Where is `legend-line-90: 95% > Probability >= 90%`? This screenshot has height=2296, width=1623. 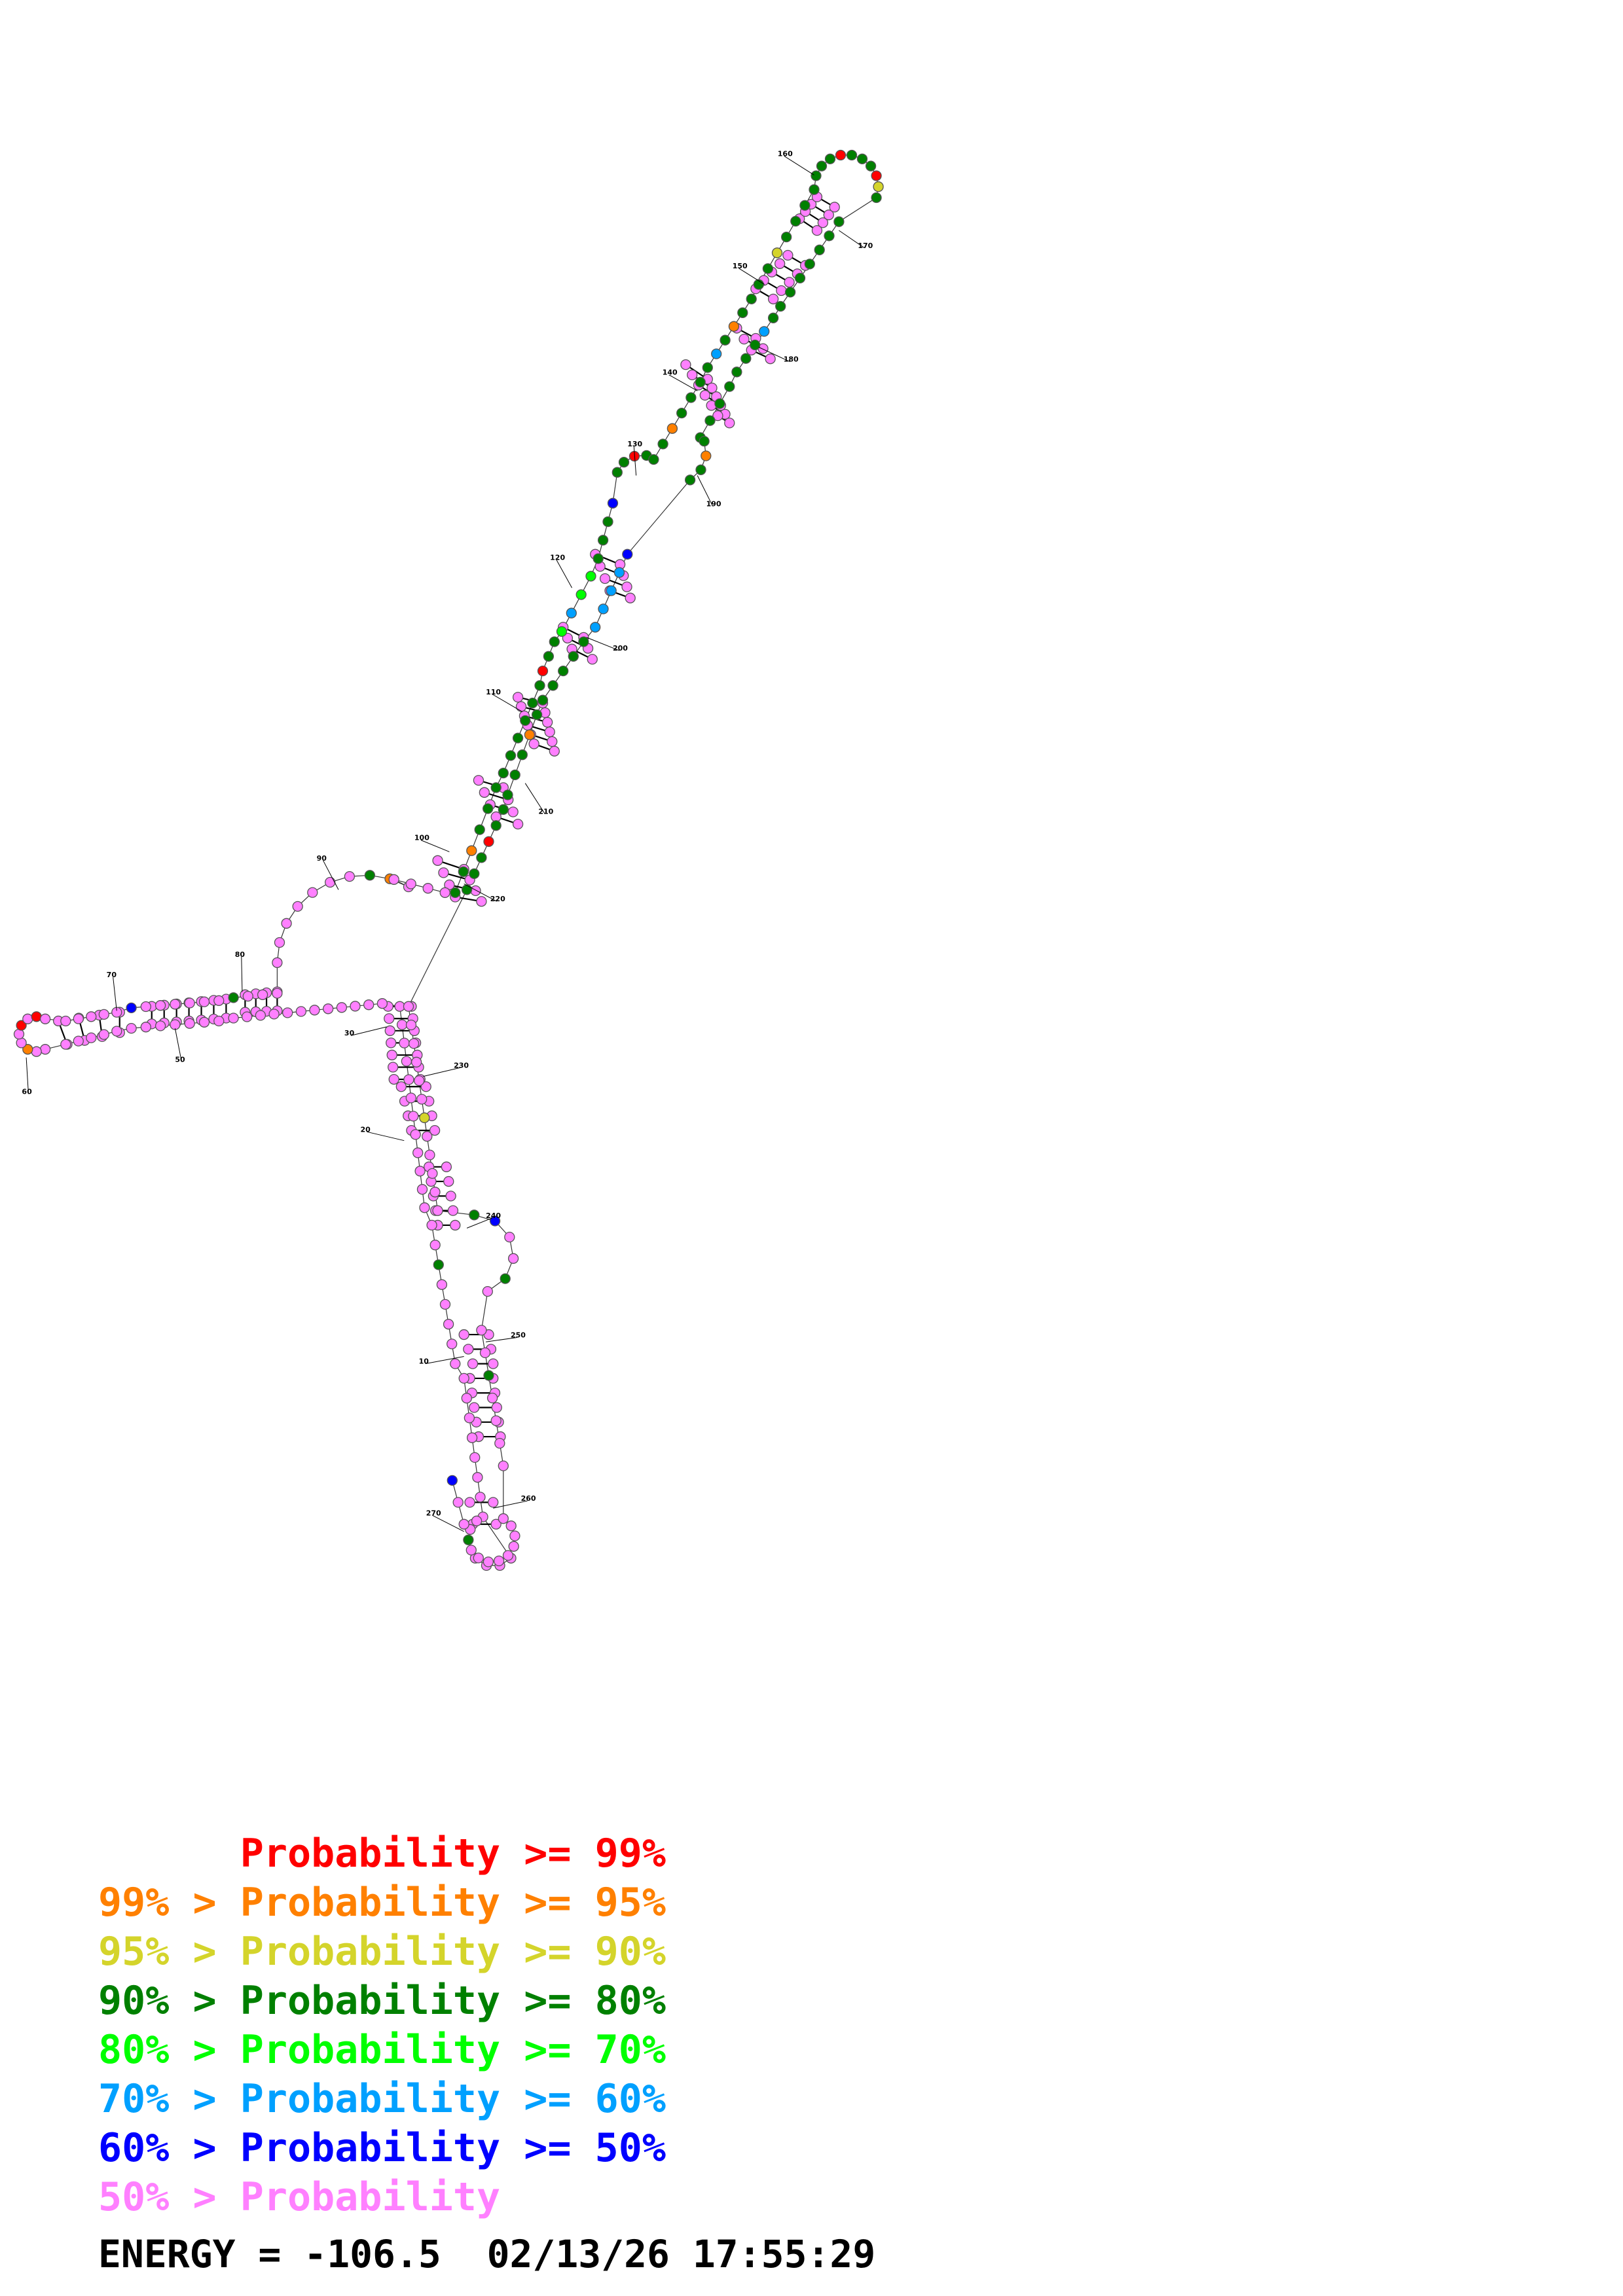
legend-line-90: 95% > Probability >= 90% is located at coordinates (382, 1952).